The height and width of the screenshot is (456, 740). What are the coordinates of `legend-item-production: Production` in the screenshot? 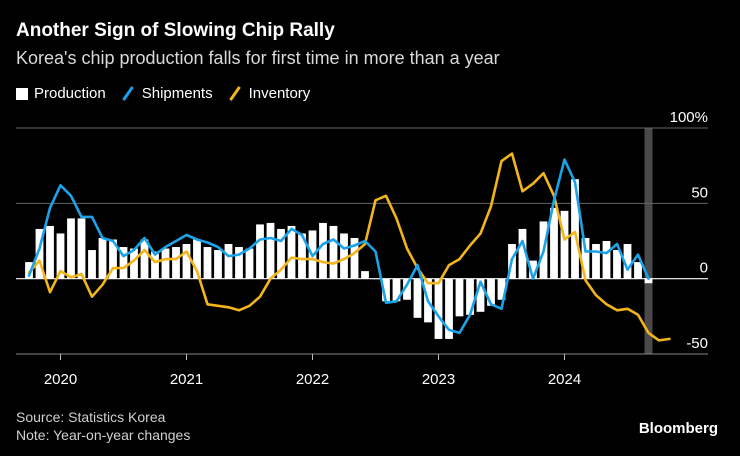 It's located at (61, 93).